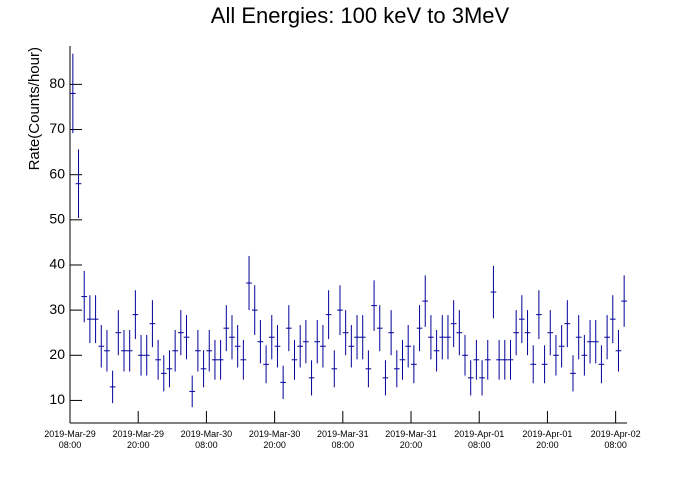 This screenshot has height=477, width=696. What do you see at coordinates (57, 173) in the screenshot?
I see `y-tick-label: 60` at bounding box center [57, 173].